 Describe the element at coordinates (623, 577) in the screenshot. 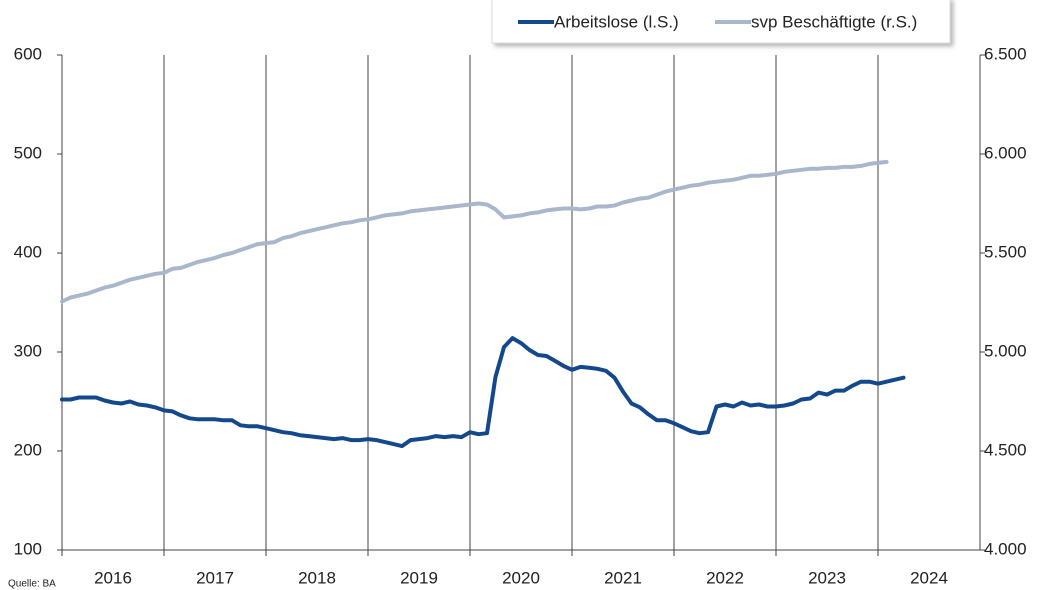

I see `x-tick-label: 2021` at that location.